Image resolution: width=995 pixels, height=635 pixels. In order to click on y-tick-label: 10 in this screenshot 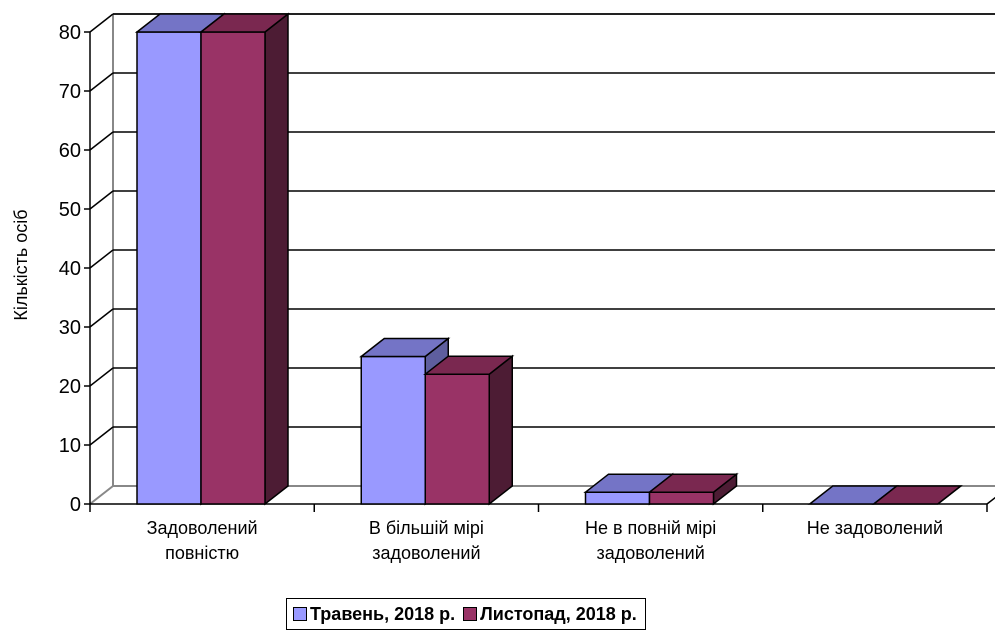, I will do `click(70, 446)`.